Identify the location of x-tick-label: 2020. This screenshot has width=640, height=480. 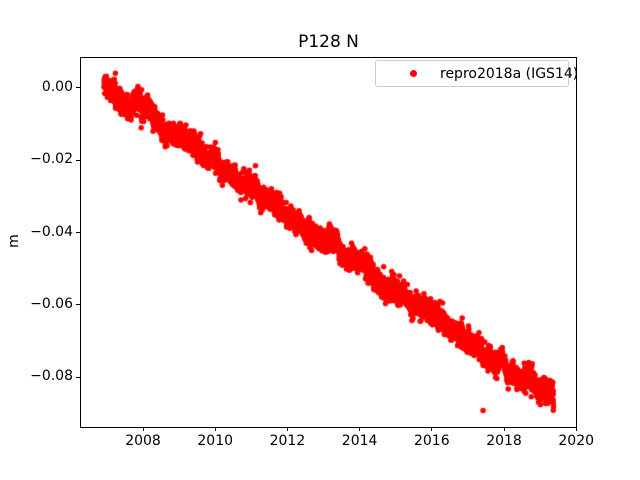
(576, 441).